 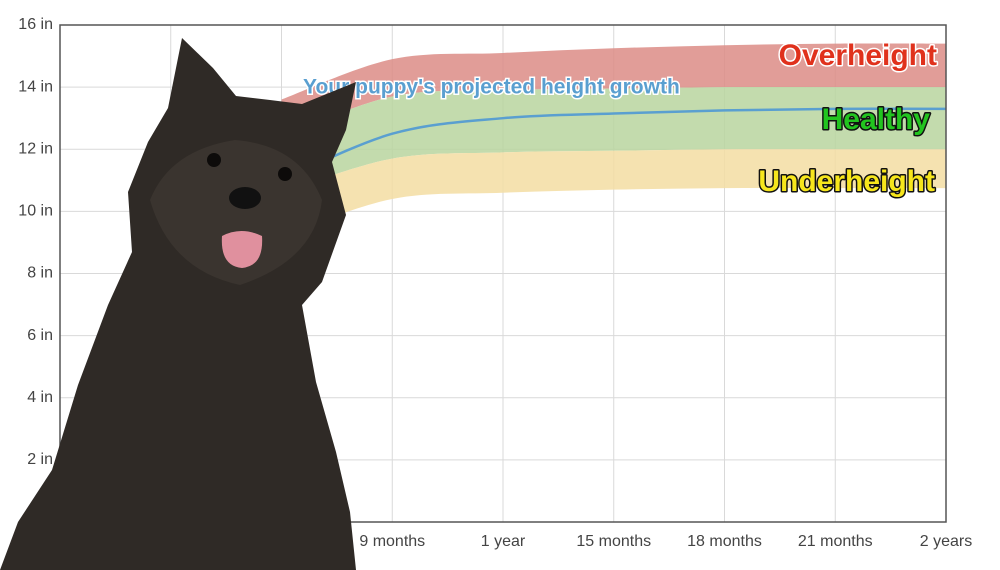 I want to click on y-tick-label: 14 in, so click(x=35, y=86).